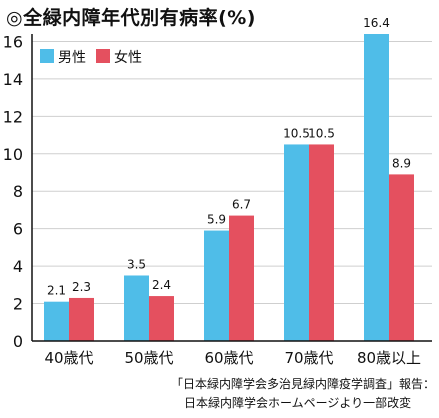  Describe the element at coordinates (13, 41) in the screenshot. I see `y-tick-label: 16` at that location.